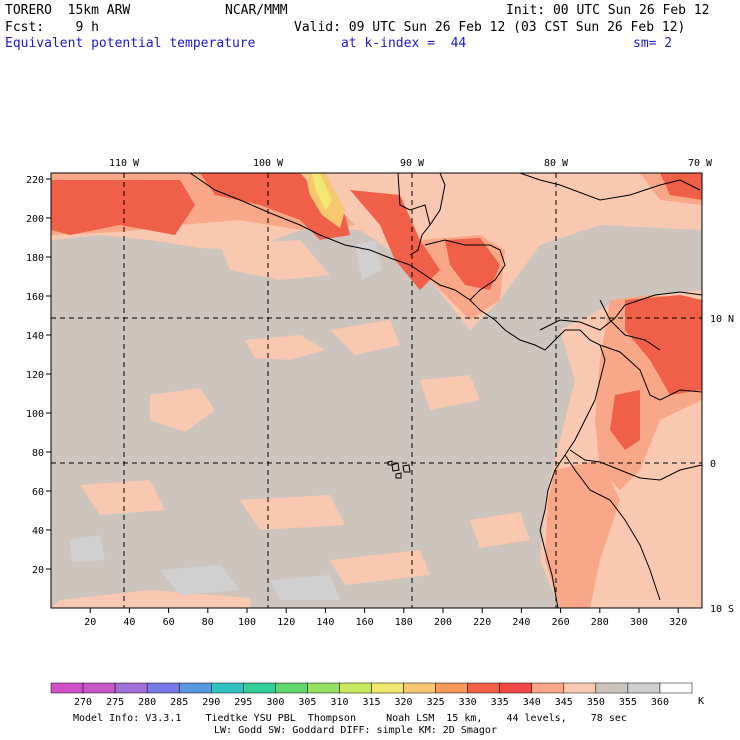  What do you see at coordinates (339, 702) in the screenshot?
I see `colorbar-label: 310` at bounding box center [339, 702].